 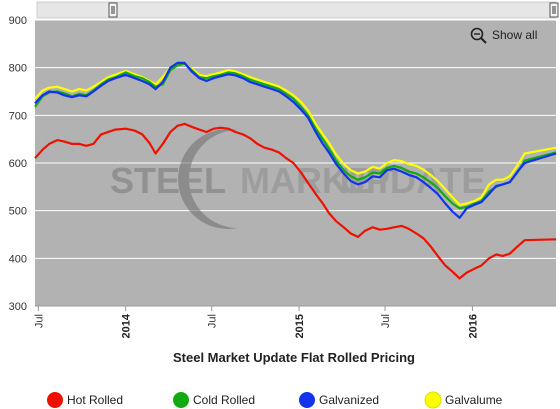 I want to click on legend-label: Hot Rolled, so click(x=95, y=400).